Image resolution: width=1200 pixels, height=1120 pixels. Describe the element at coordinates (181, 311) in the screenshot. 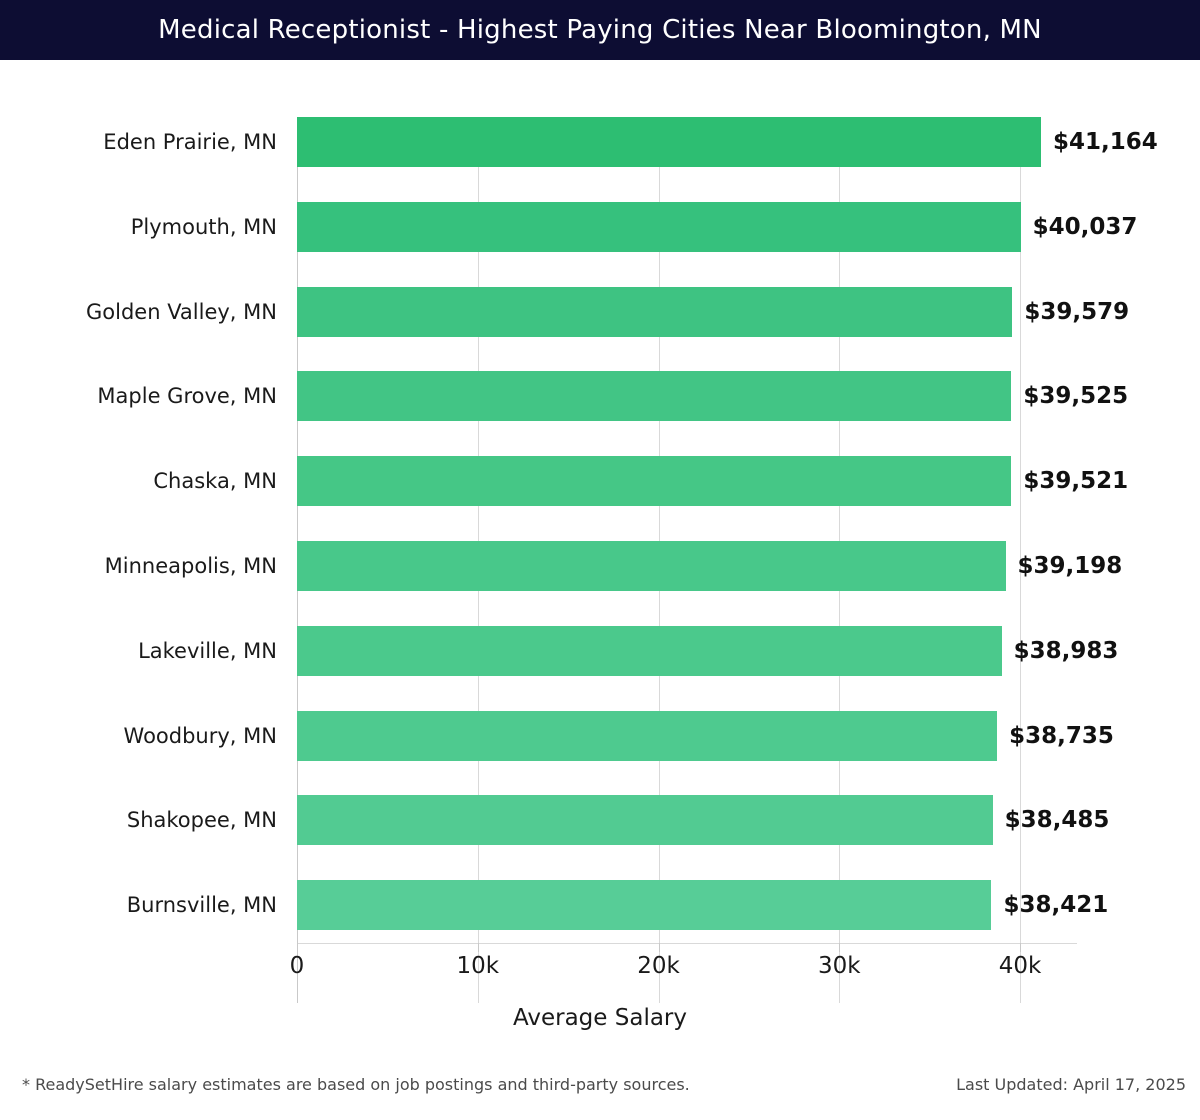

I see `category-label: Golden Valley, MN` at that location.